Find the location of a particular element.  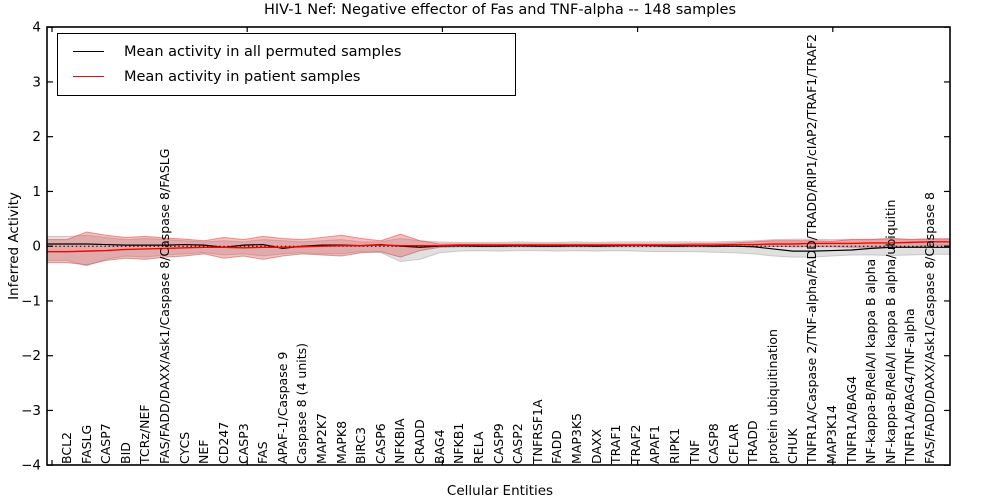

x-axis-label: Cellular Entities is located at coordinates (500, 491).